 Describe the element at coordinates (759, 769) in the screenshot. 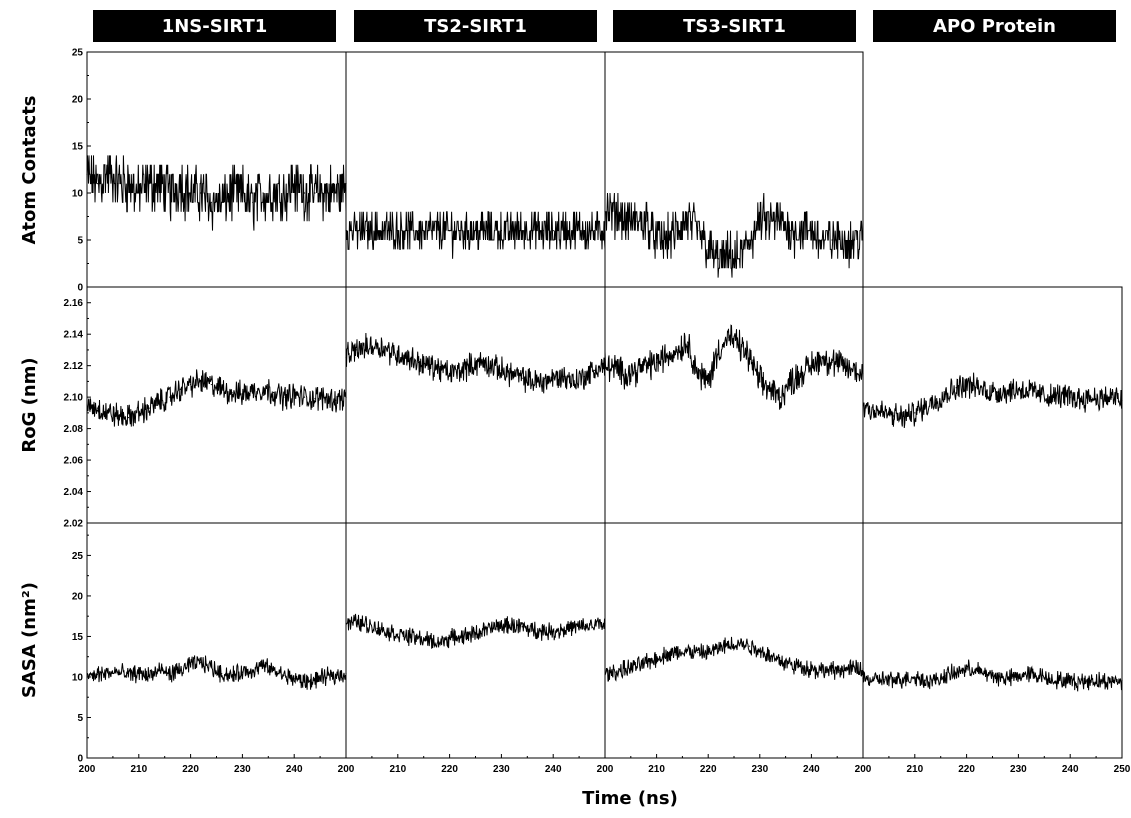

I see `x-tick-label-c2: 230` at that location.